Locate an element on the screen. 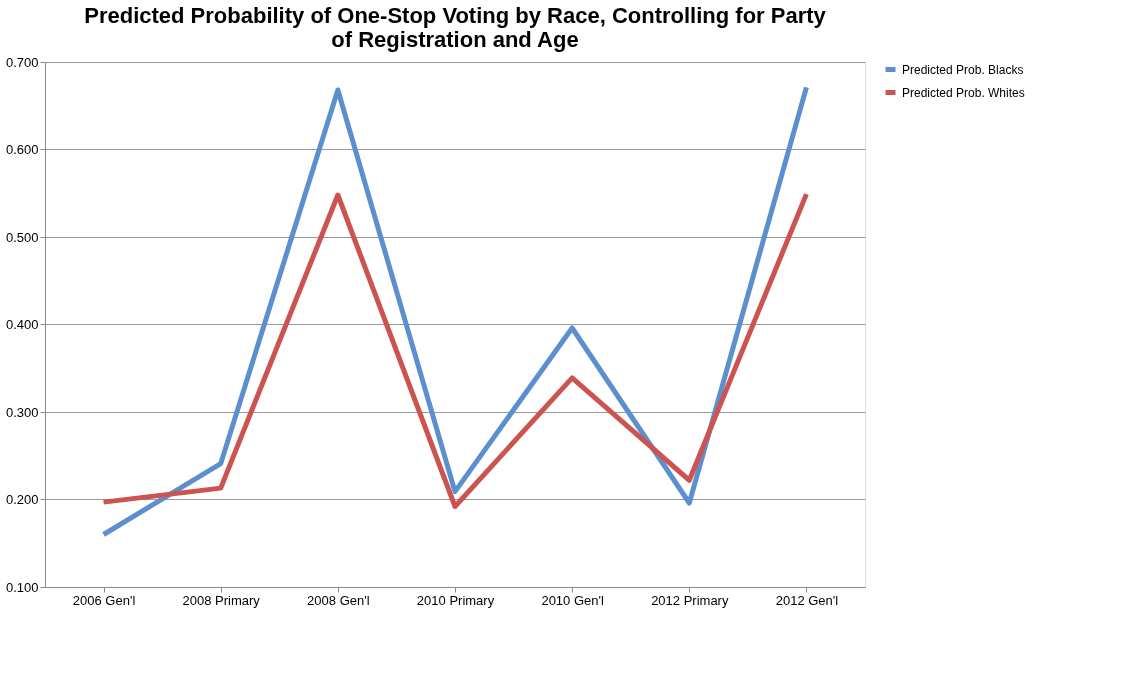 This screenshot has height=682, width=1125. y-tick-label: 0.200 is located at coordinates (22, 499).